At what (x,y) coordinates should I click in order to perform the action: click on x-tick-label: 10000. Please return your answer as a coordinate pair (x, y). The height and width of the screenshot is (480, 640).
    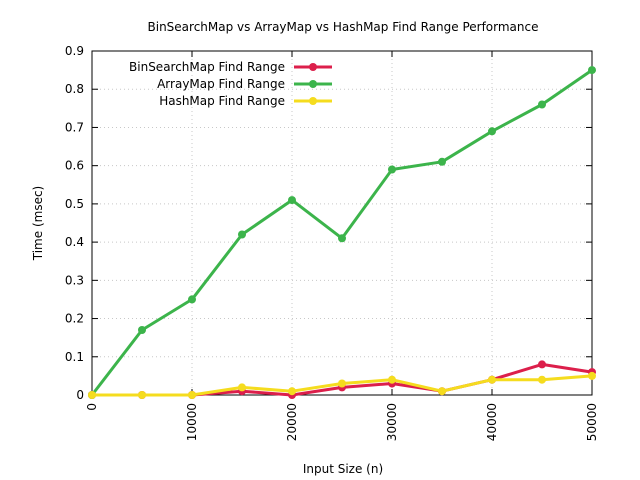
    Looking at the image, I should click on (192, 422).